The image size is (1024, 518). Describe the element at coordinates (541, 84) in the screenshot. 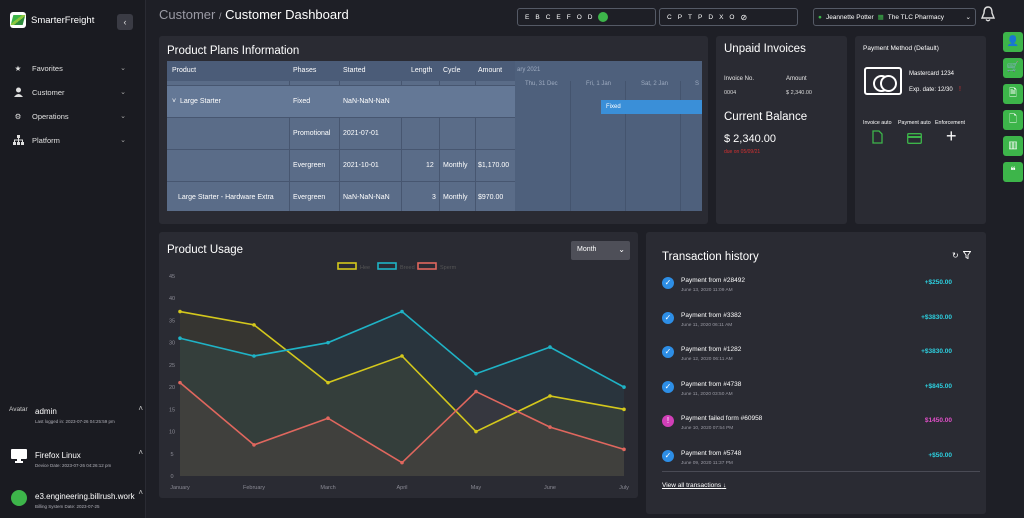

I see `gantt-day: Thu, 31 Dec` at that location.